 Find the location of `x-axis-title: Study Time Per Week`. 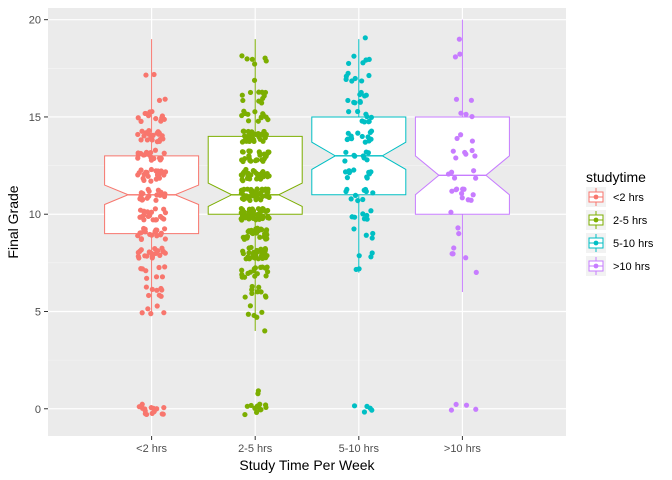

x-axis-title: Study Time Per Week is located at coordinates (307, 465).